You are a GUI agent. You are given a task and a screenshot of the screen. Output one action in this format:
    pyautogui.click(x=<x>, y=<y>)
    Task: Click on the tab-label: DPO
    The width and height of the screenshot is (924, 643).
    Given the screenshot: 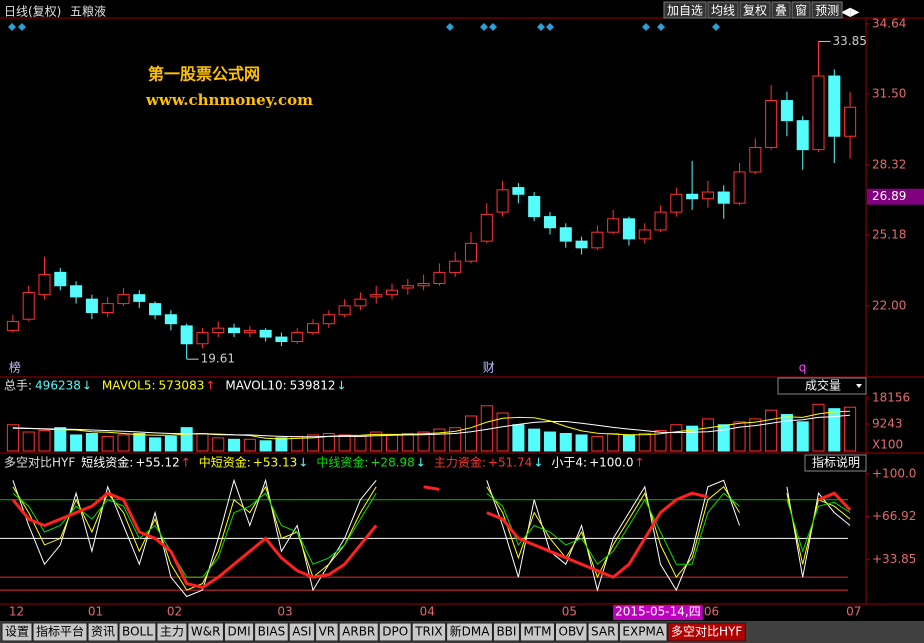 What is the action you would take?
    pyautogui.click(x=395, y=632)
    